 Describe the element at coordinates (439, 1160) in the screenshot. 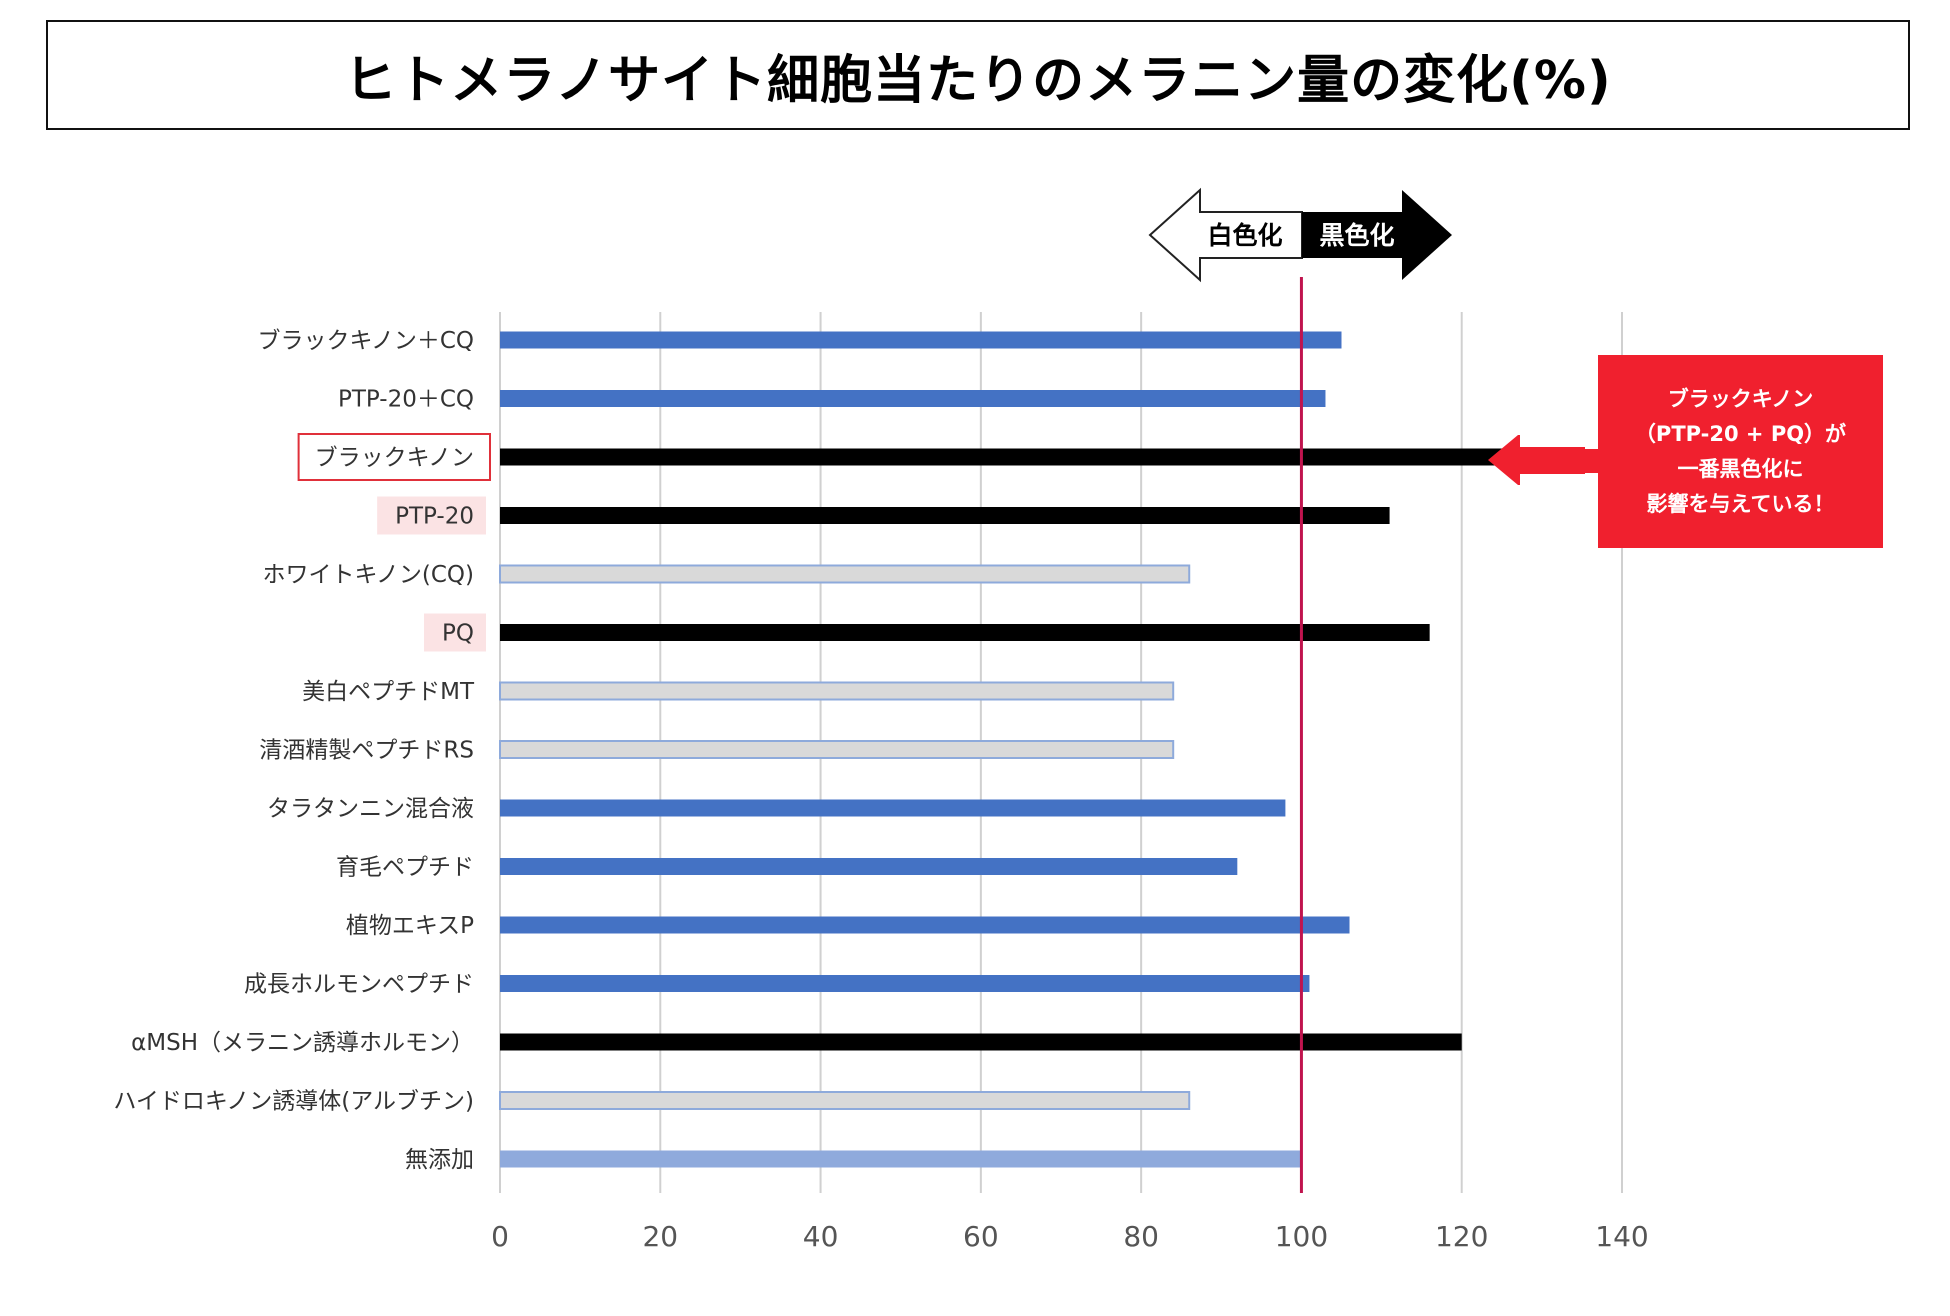

I see `category-label: 無添加` at that location.